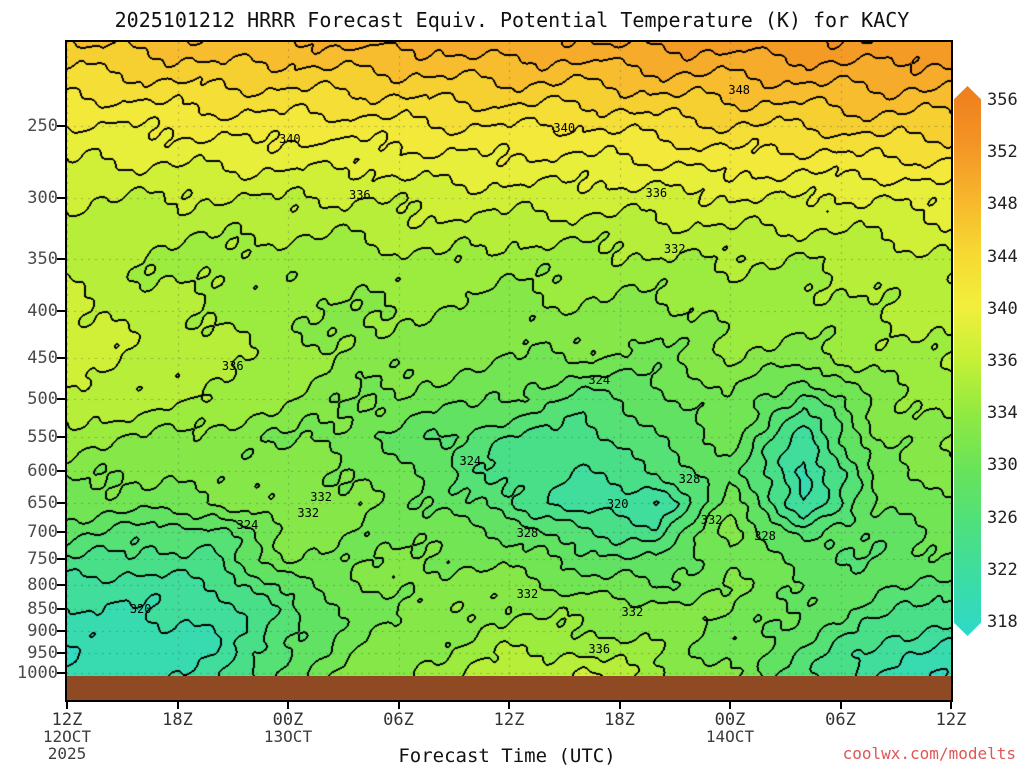 The height and width of the screenshot is (768, 1024). What do you see at coordinates (42, 631) in the screenshot?
I see `y-tick-label: 900` at bounding box center [42, 631].